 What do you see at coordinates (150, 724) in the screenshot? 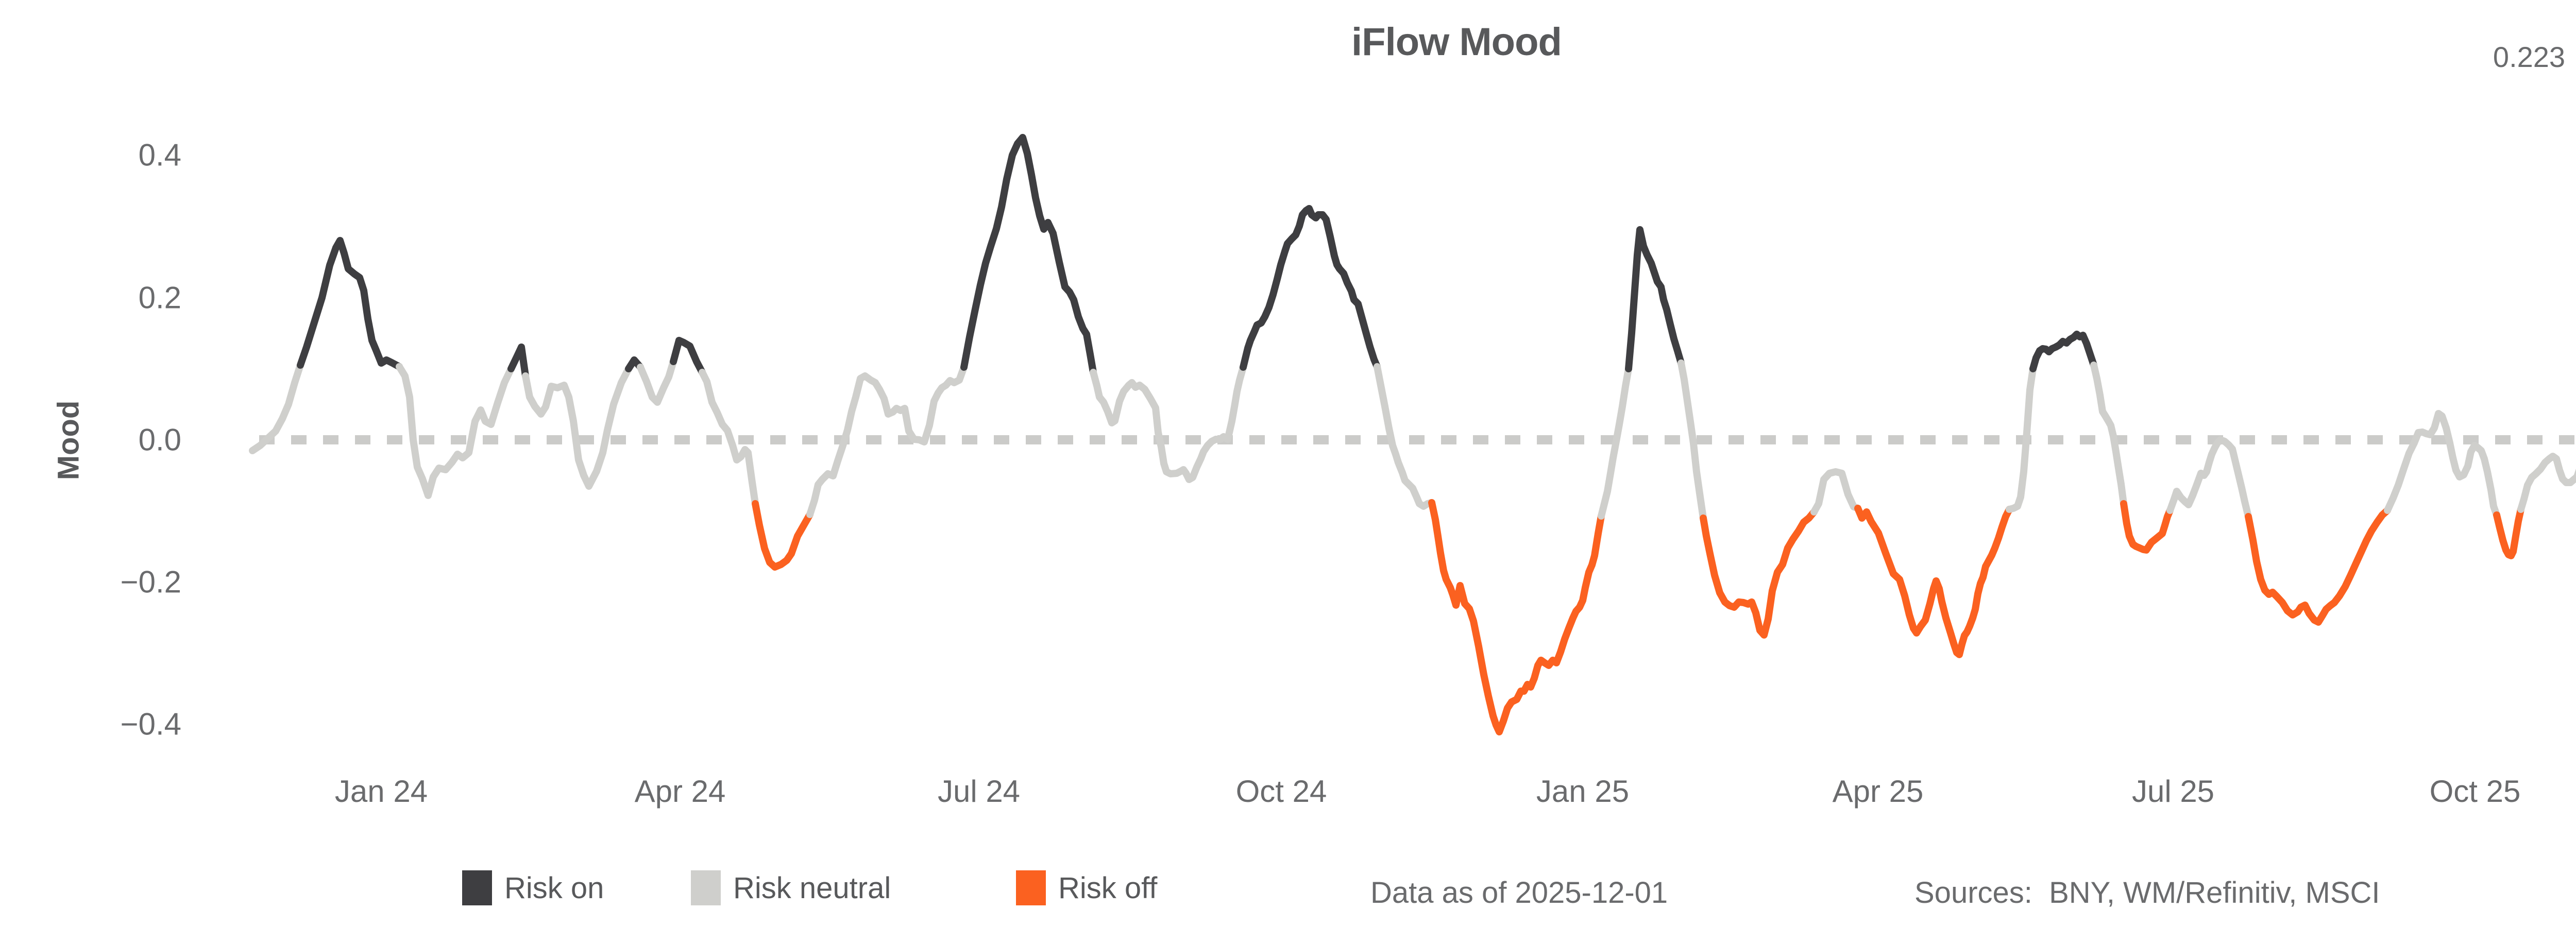
I see `y-tick-m0p4: −0.4` at bounding box center [150, 724].